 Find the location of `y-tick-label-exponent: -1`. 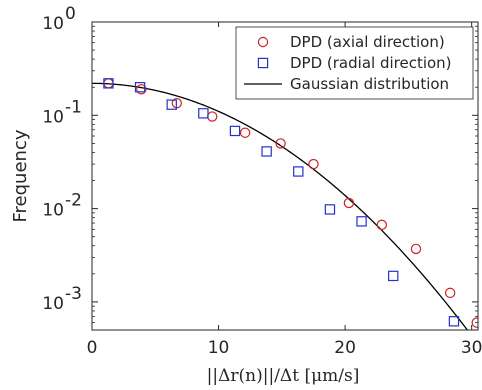

y-tick-label-exponent: -1 is located at coordinates (73, 107).